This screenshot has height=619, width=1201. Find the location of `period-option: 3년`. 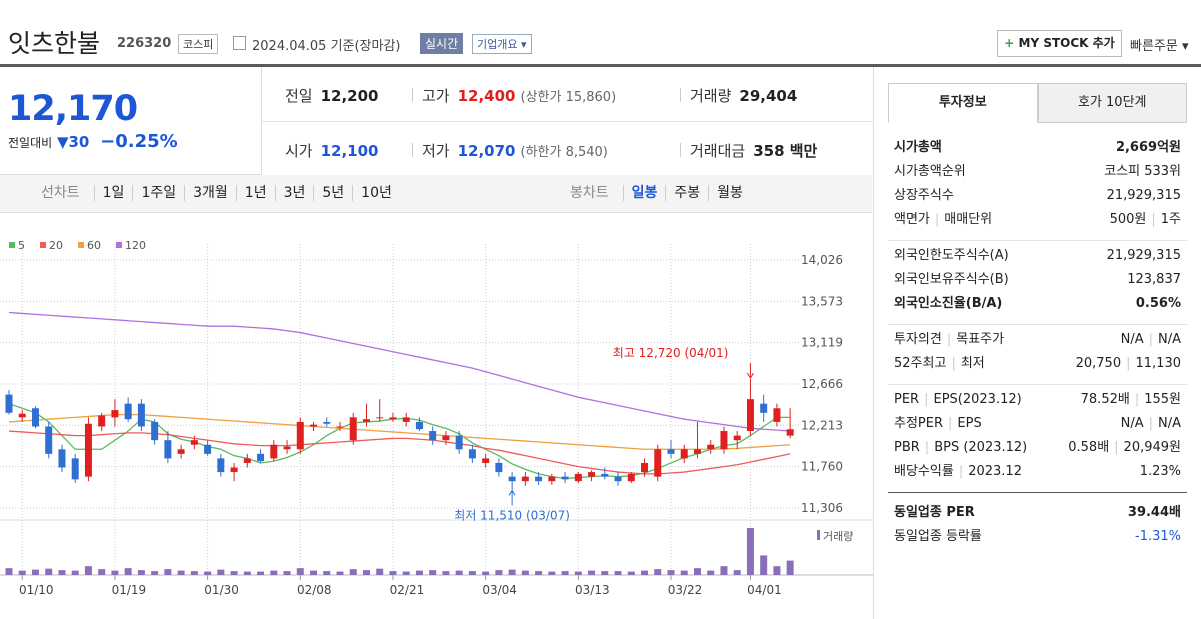

period-option: 3년 is located at coordinates (294, 193).